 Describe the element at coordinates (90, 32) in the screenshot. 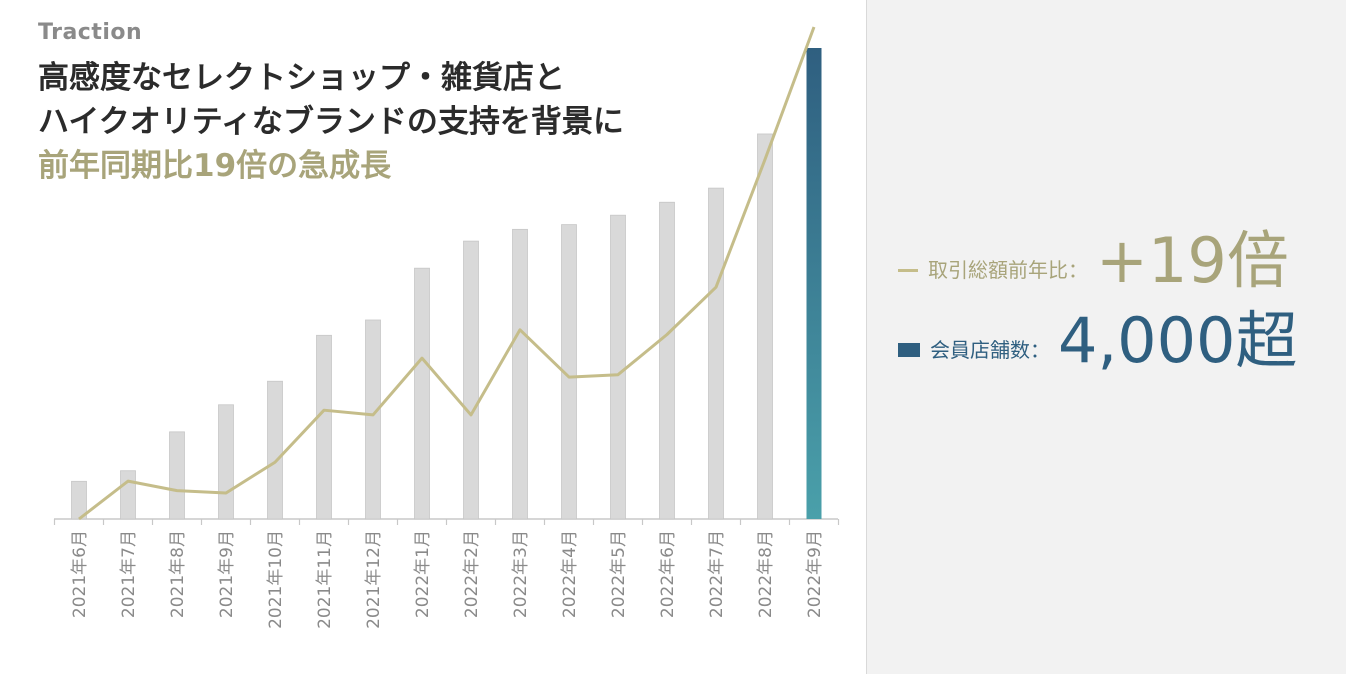

I see `section-label: Traction` at that location.